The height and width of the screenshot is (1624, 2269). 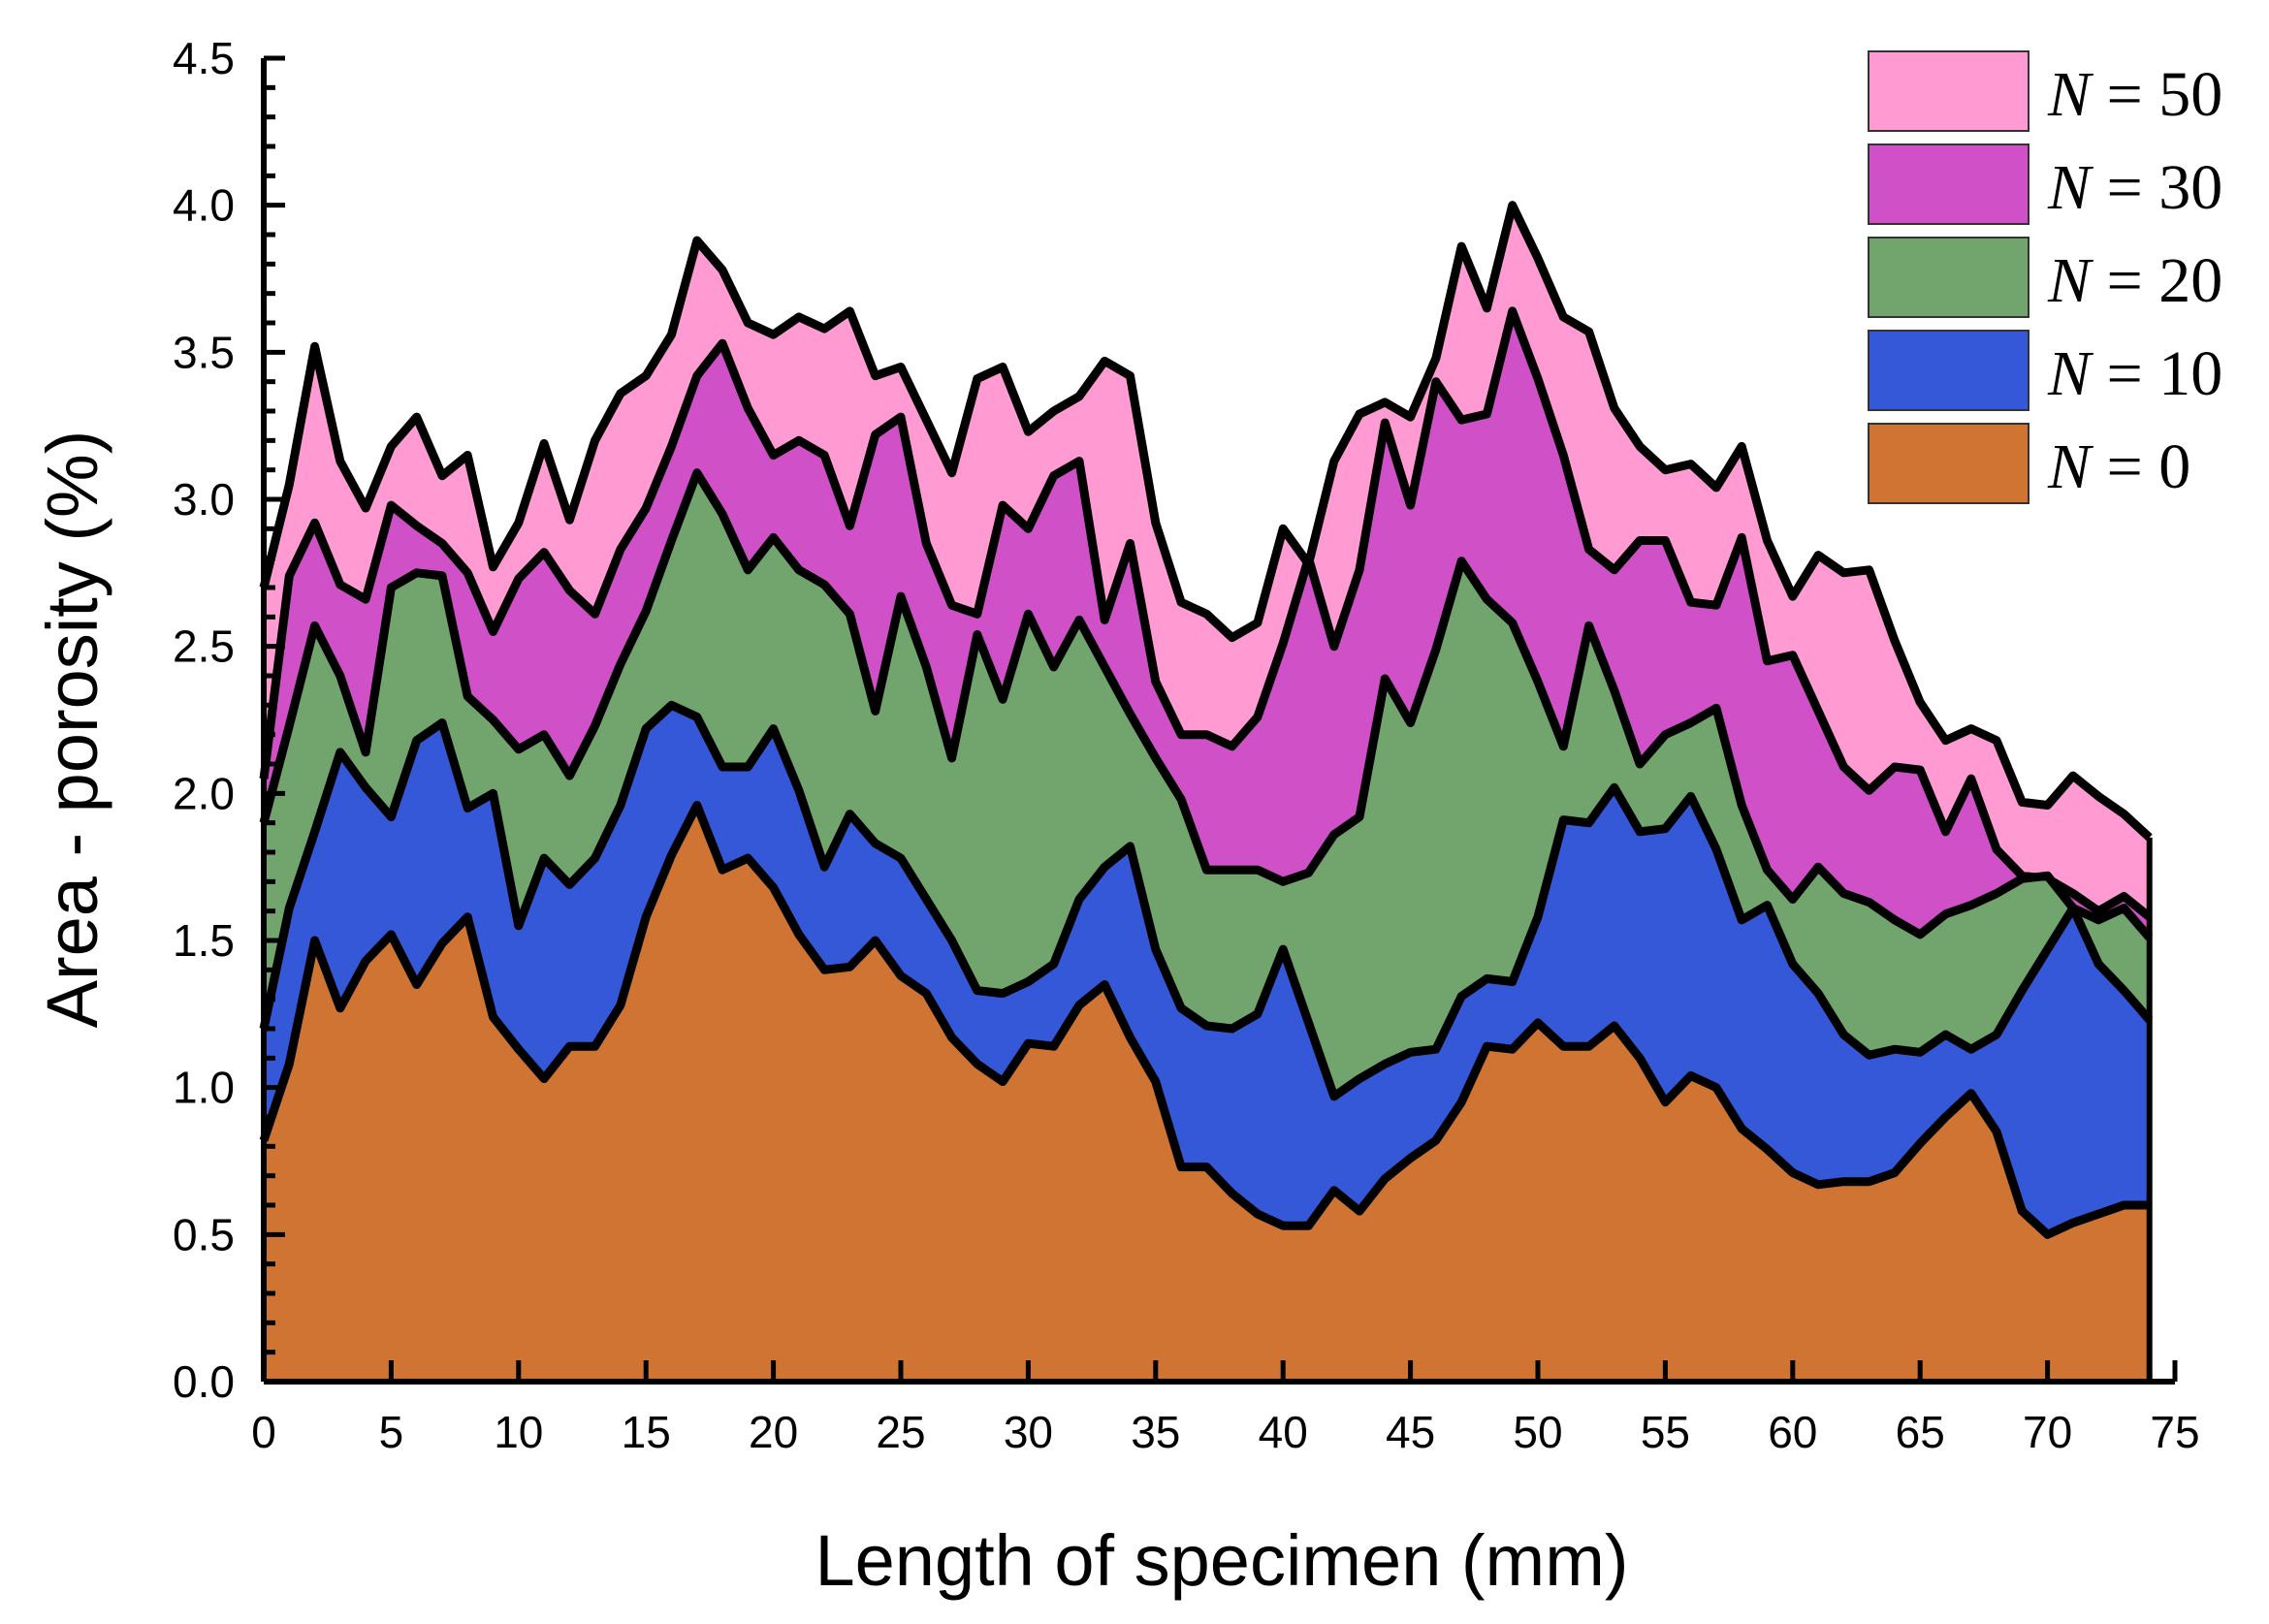 I want to click on legend-value: = 30, so click(x=2156, y=188).